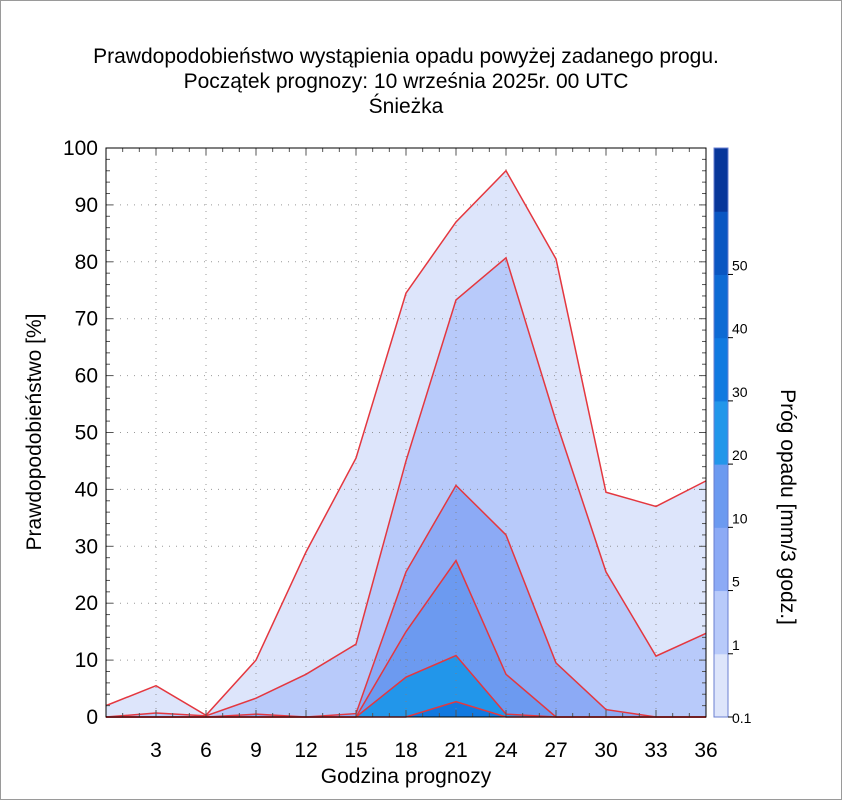  Describe the element at coordinates (355, 750) in the screenshot. I see `x-tick-label: 15` at that location.